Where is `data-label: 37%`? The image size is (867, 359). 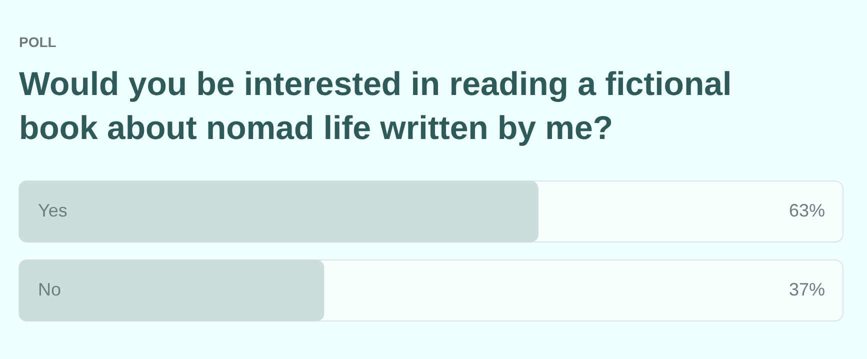
data-label: 37% is located at coordinates (806, 289).